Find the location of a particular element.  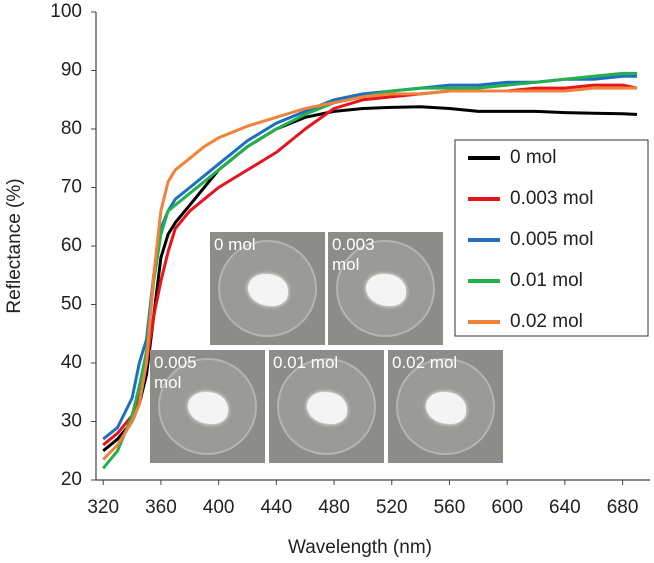

photo-label: 0 mol is located at coordinates (235, 244).